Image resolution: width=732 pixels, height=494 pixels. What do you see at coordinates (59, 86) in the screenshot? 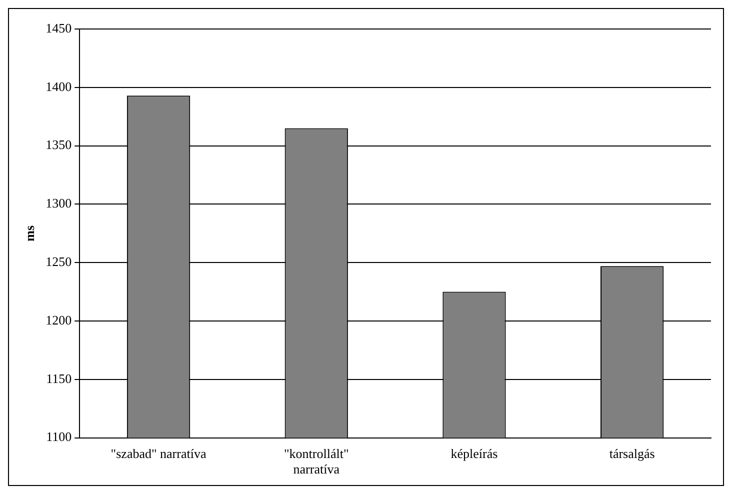
I see `y-tick-label: 1400` at bounding box center [59, 86].